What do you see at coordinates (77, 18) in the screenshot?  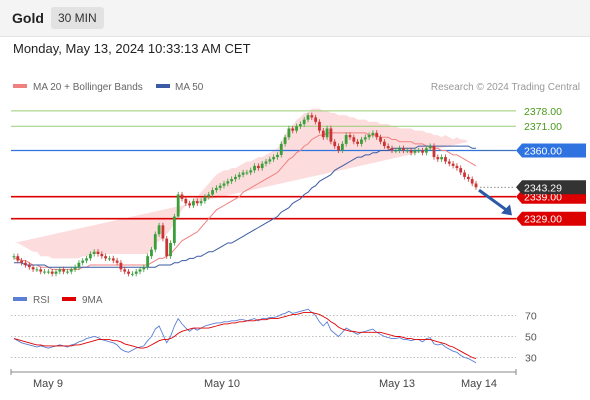 I see `interval-button: 30 MIN` at bounding box center [77, 18].